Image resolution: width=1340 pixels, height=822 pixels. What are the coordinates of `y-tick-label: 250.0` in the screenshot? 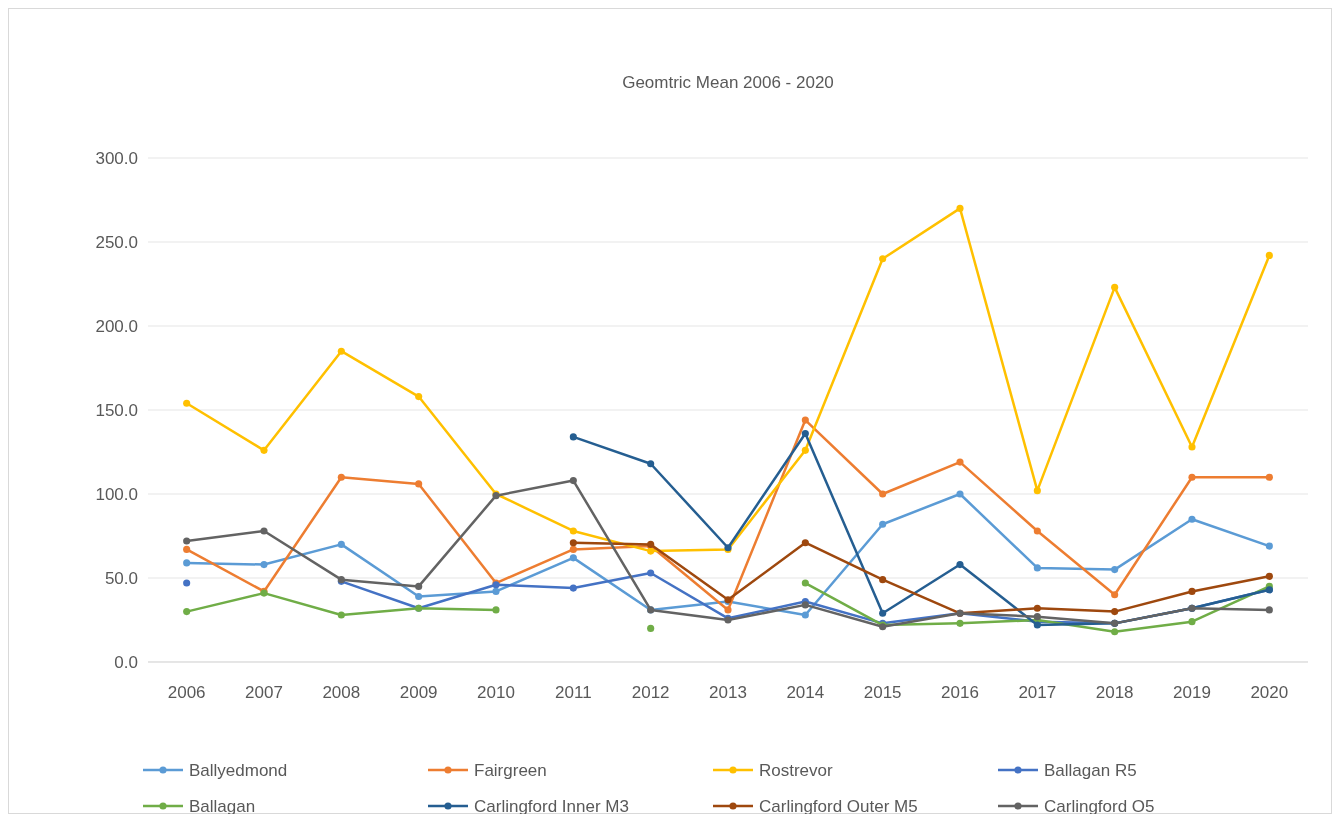 It's located at (116, 242).